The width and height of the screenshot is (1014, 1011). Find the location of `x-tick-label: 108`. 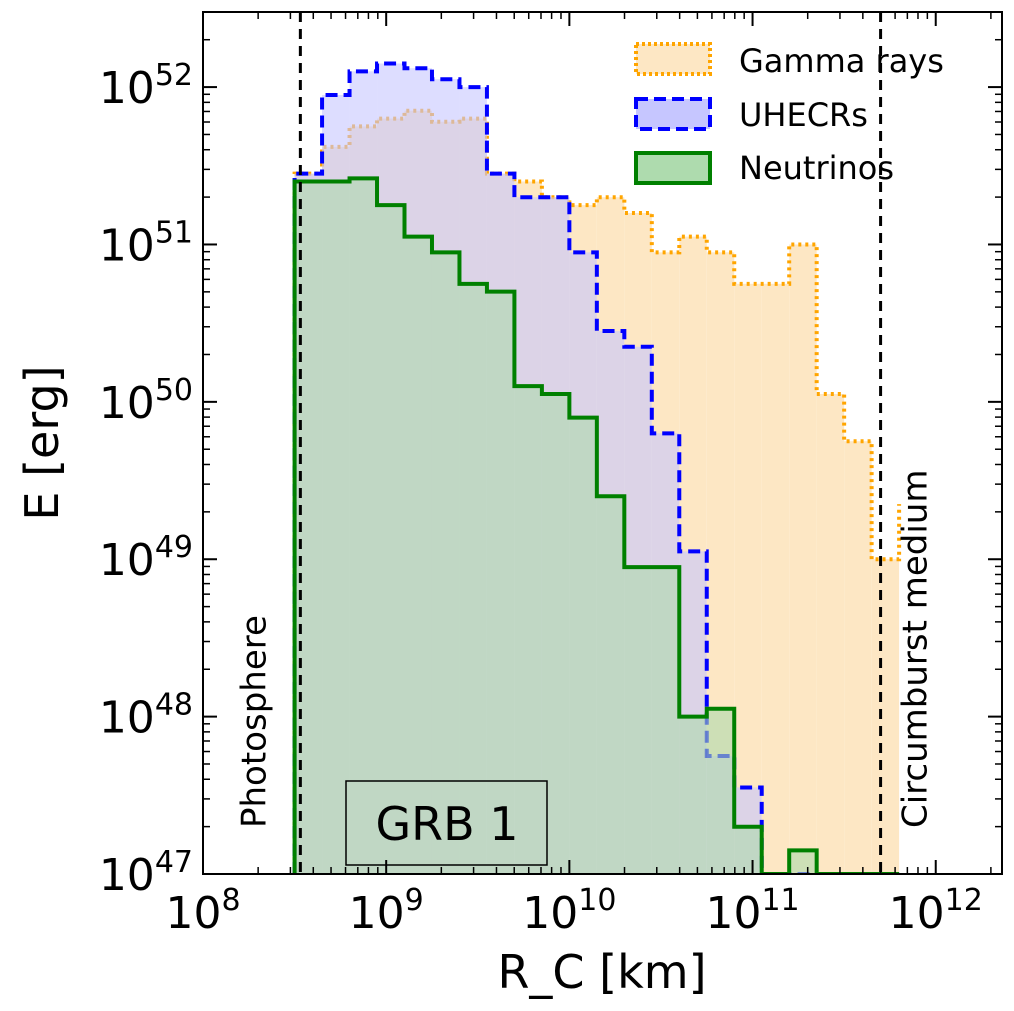

x-tick-label: 108 is located at coordinates (202, 911).